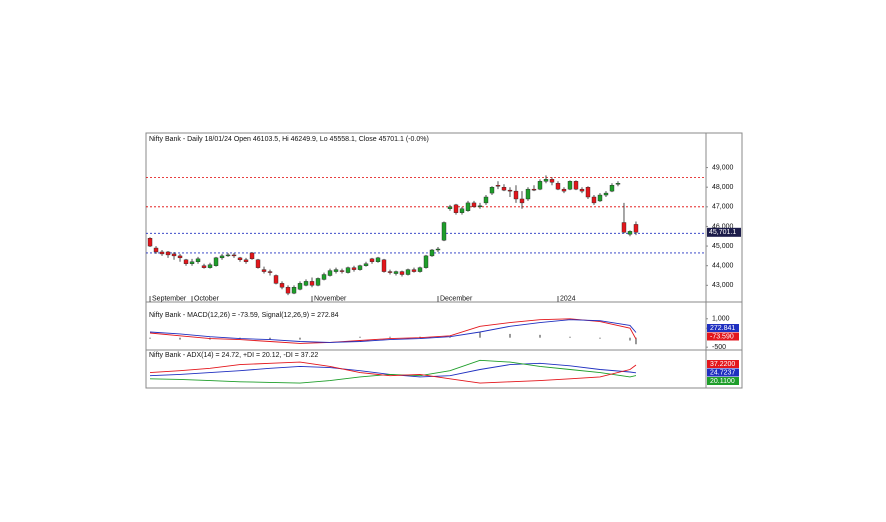 The height and width of the screenshot is (522, 886). What do you see at coordinates (719, 347) in the screenshot?
I see `y-tick-label: -500` at bounding box center [719, 347].